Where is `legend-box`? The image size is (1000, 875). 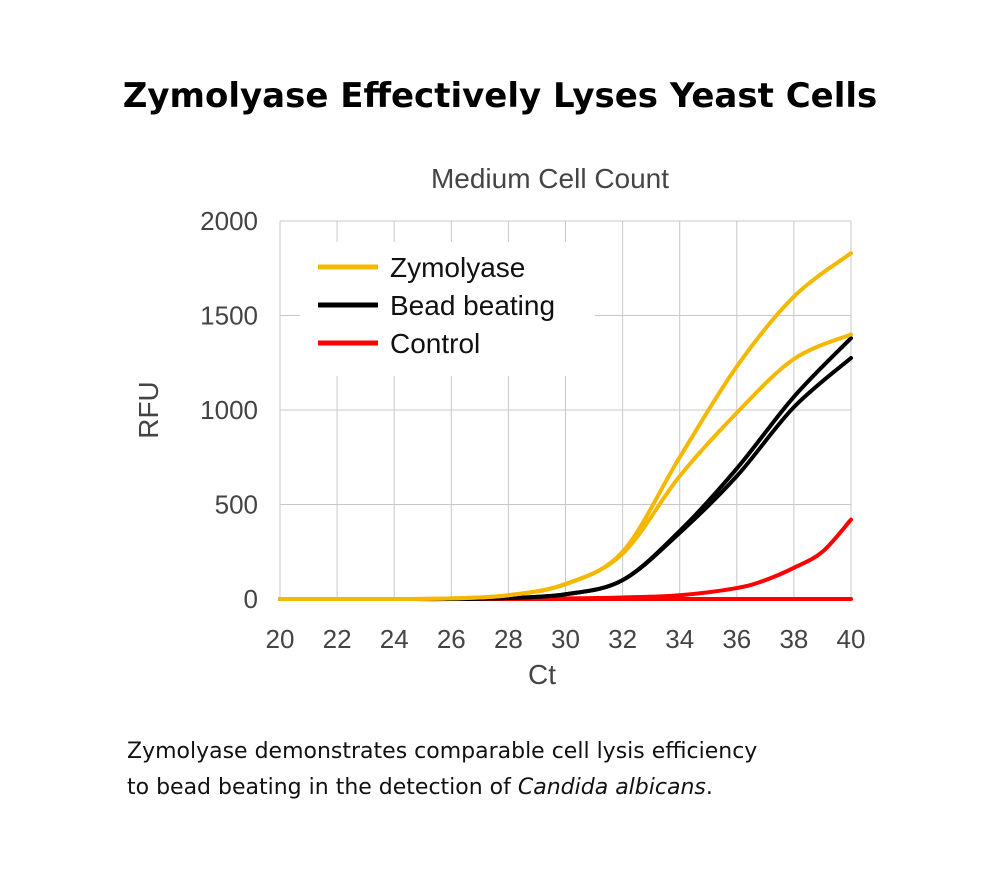
legend-box is located at coordinates (447, 309).